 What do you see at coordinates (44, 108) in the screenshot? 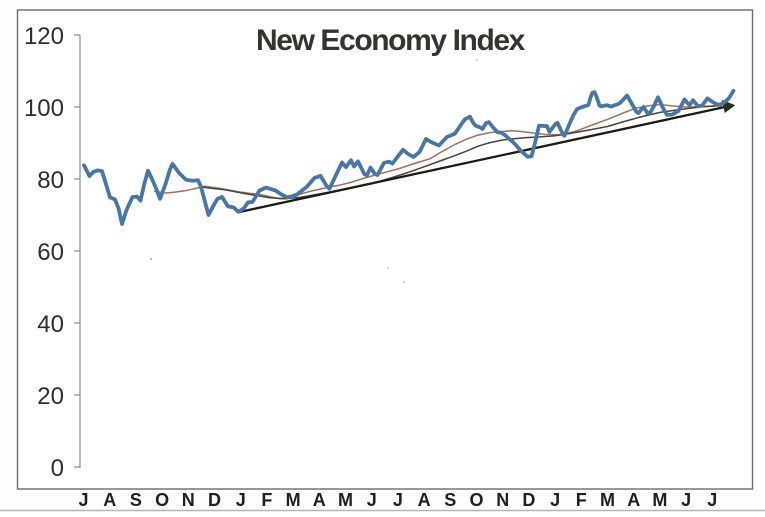
I see `svg-text: 100` at bounding box center [44, 108].